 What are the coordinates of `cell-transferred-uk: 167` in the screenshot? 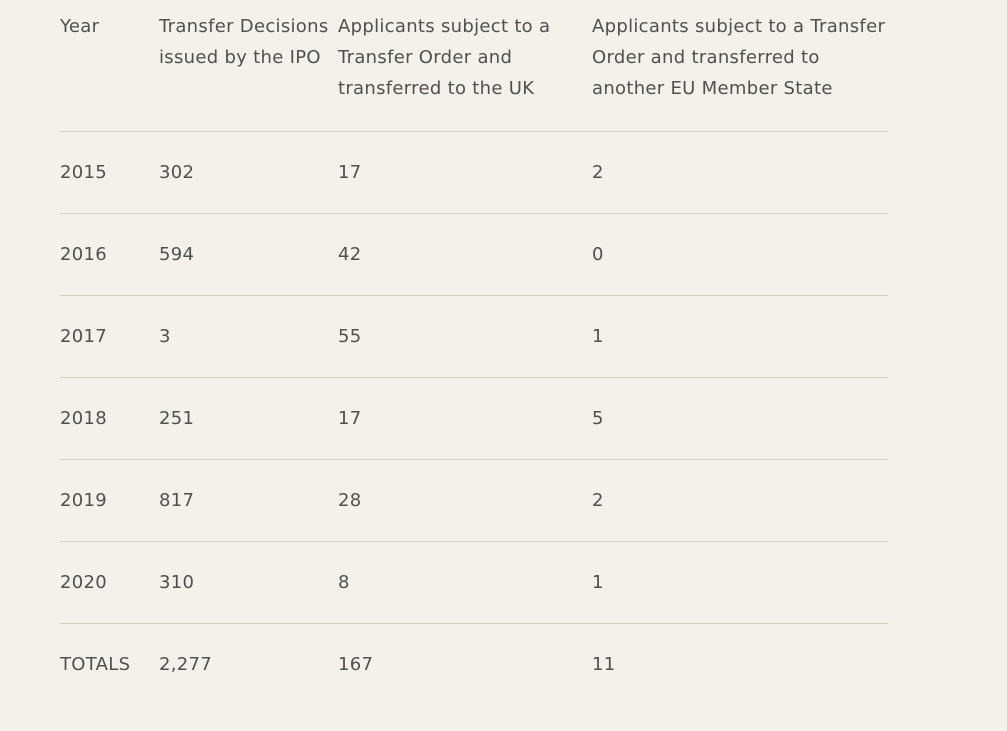 It's located at (356, 665).